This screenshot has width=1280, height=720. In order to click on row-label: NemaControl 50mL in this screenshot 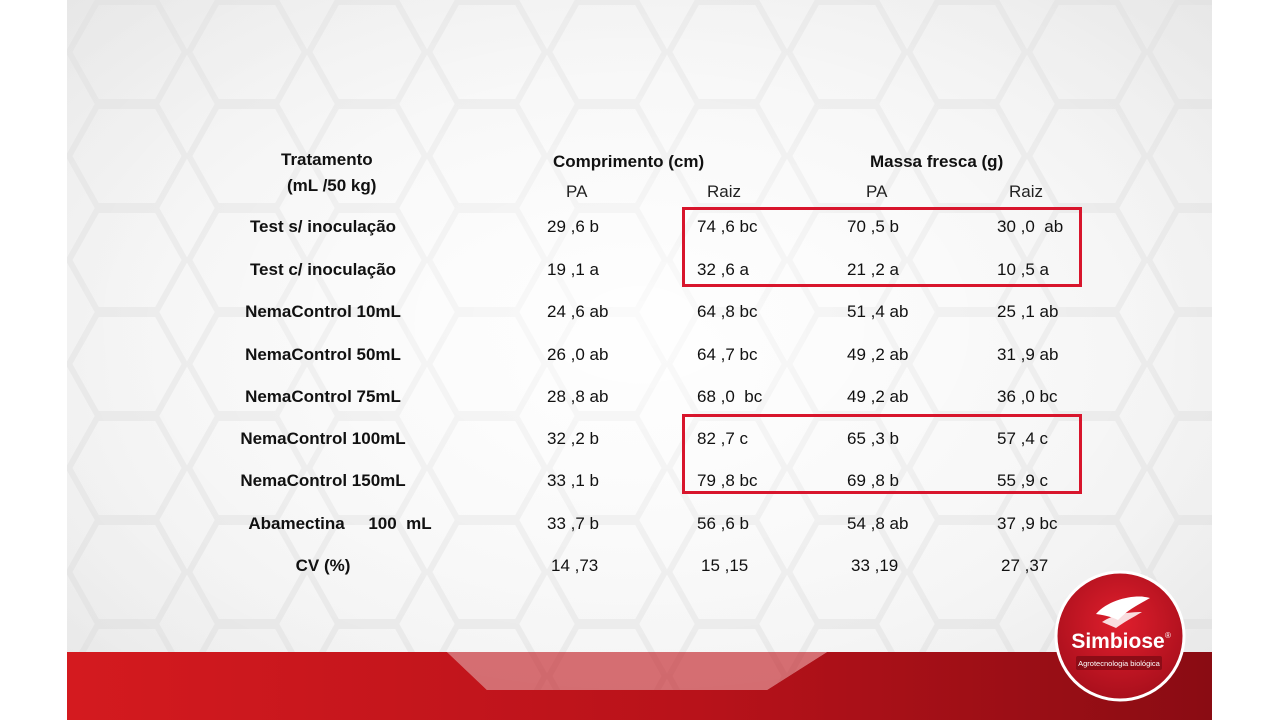, I will do `click(323, 354)`.